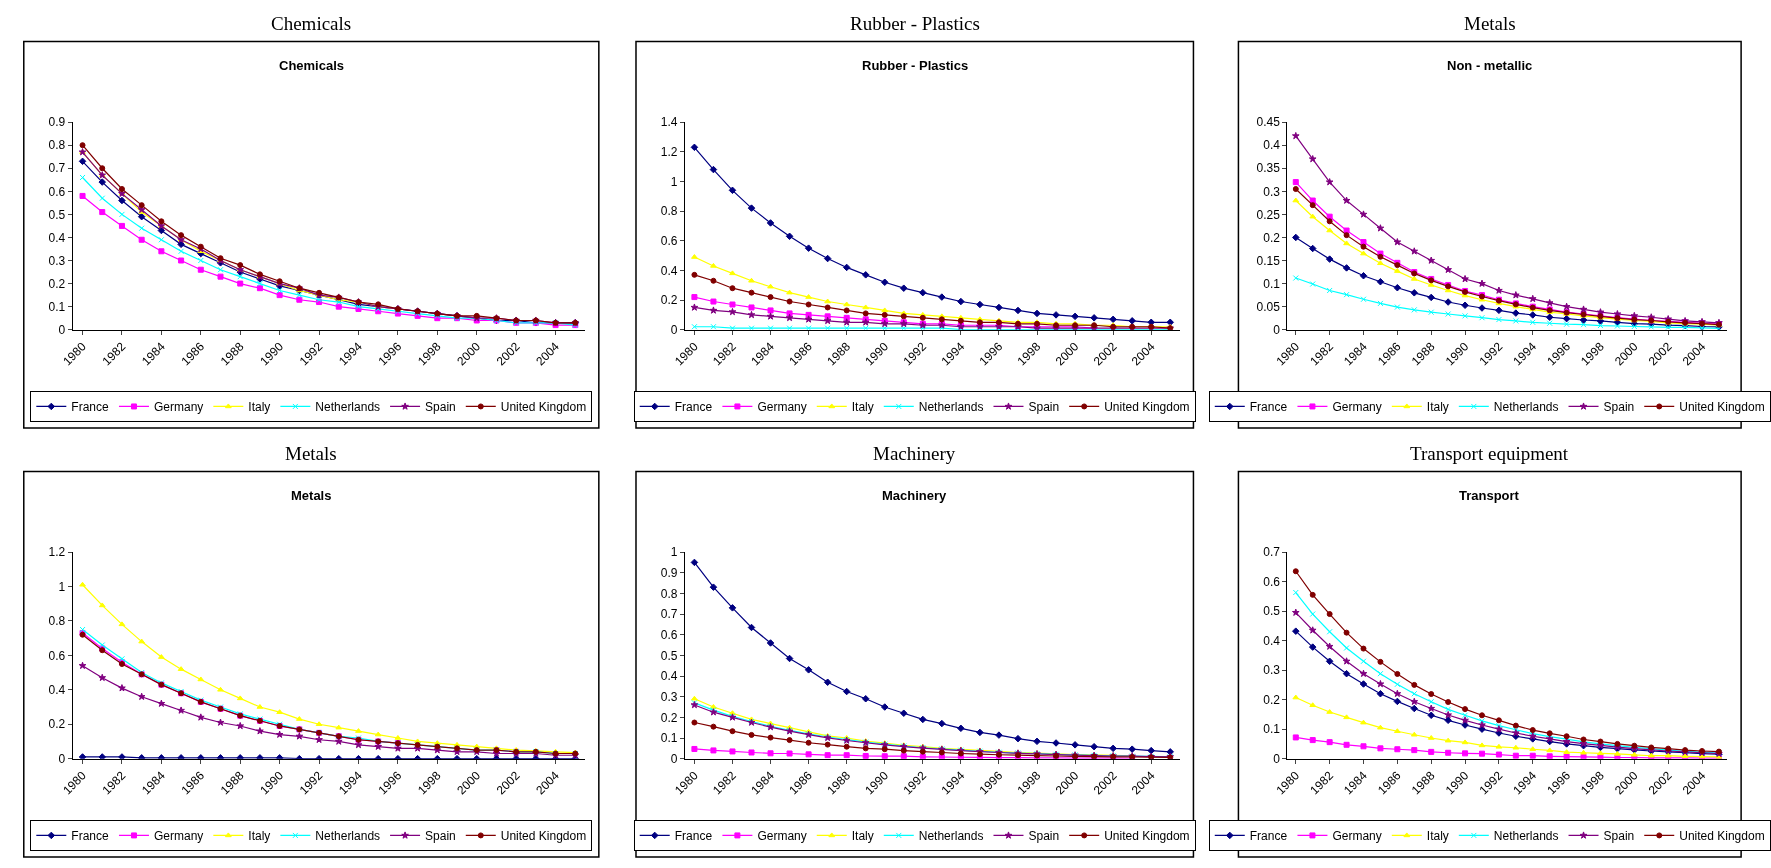 The height and width of the screenshot is (868, 1771). Describe the element at coordinates (311, 495) in the screenshot. I see `chart-subtitle: Metals` at that location.